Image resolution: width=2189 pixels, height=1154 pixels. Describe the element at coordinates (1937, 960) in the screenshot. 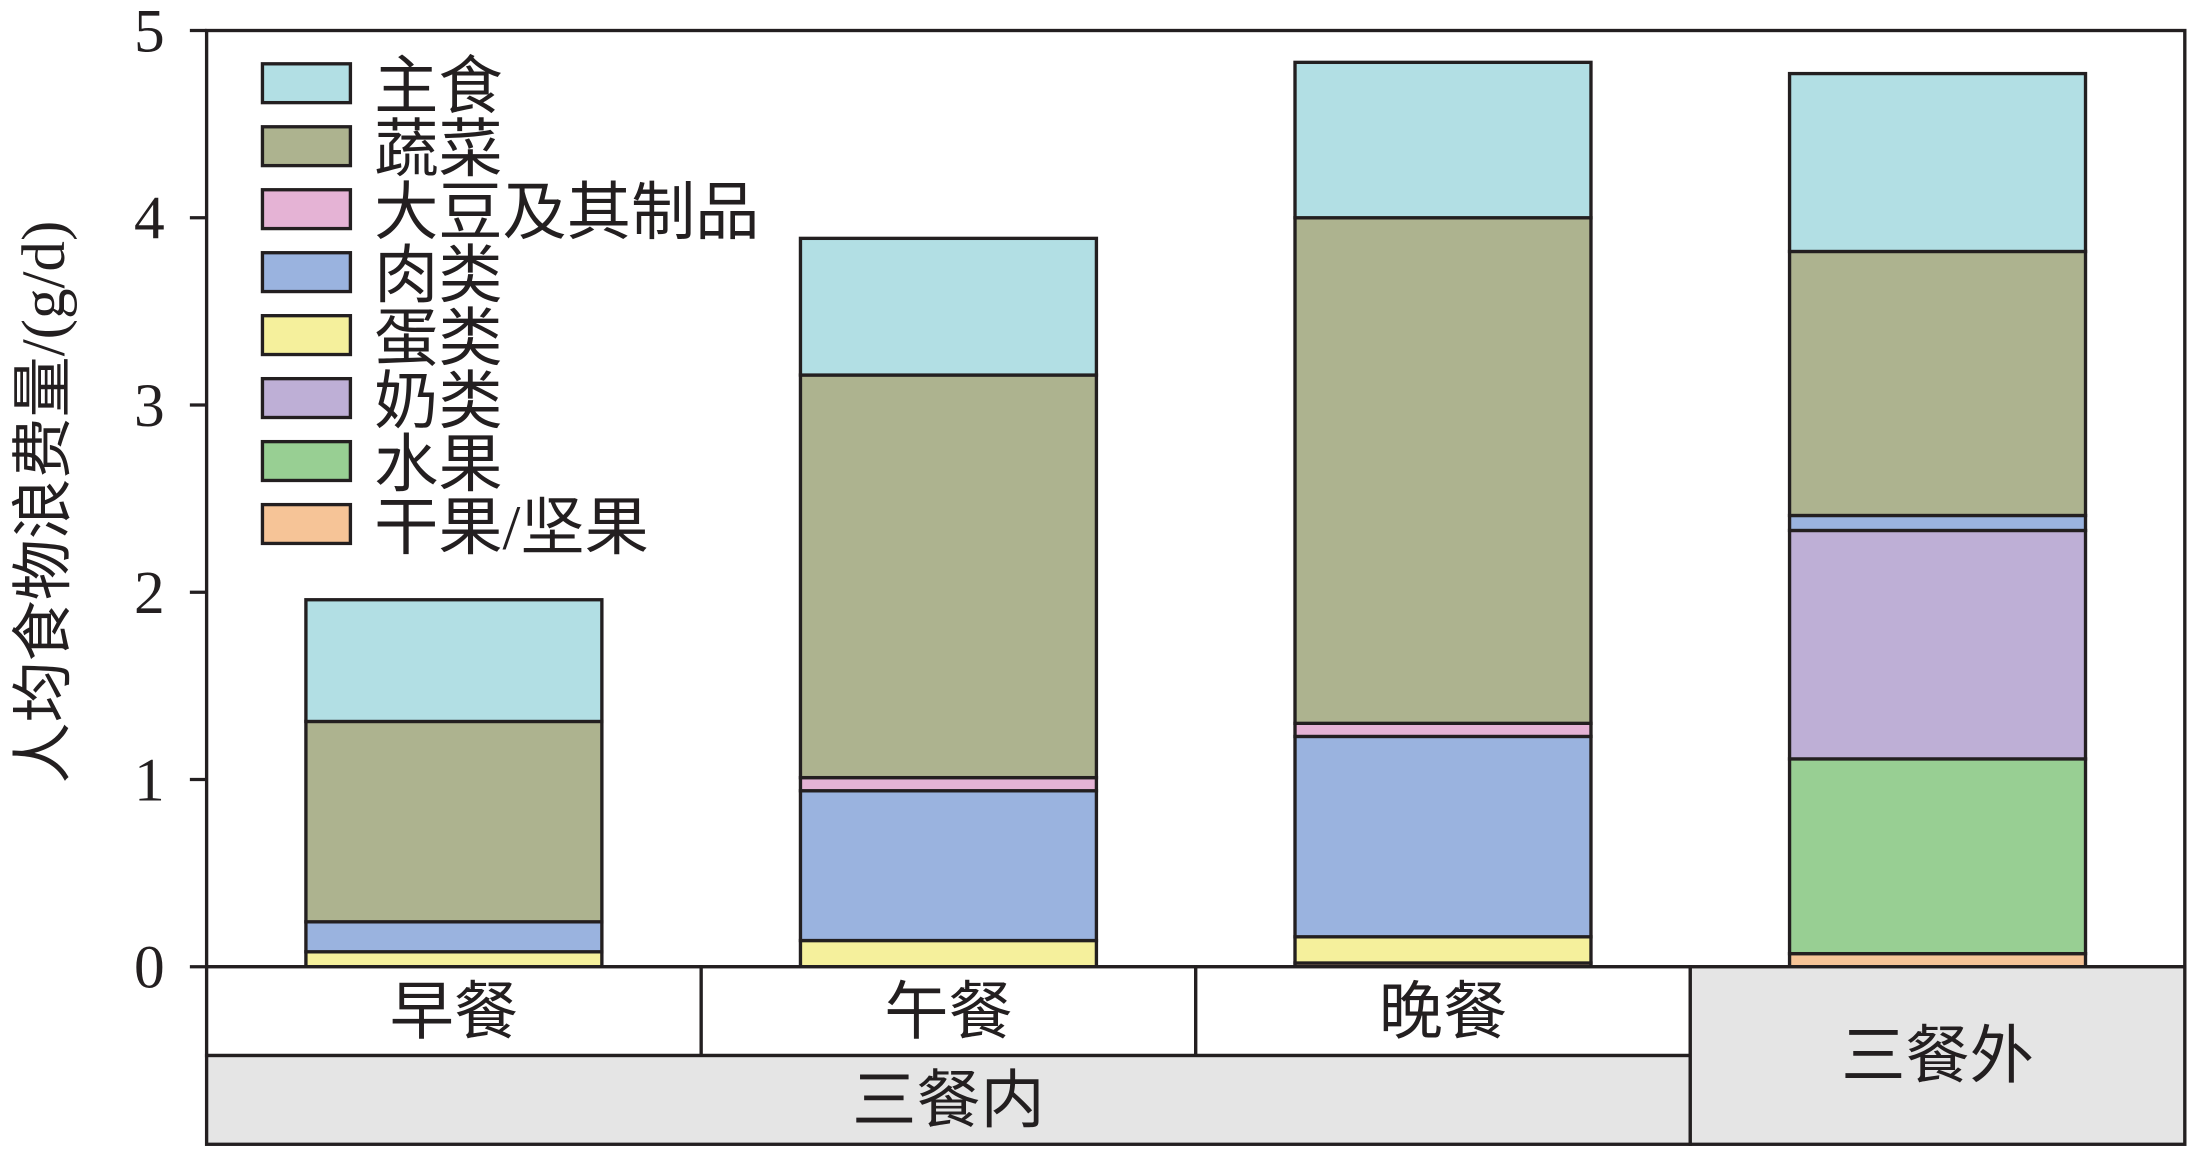

I see `bar-segment-s7-c3` at that location.